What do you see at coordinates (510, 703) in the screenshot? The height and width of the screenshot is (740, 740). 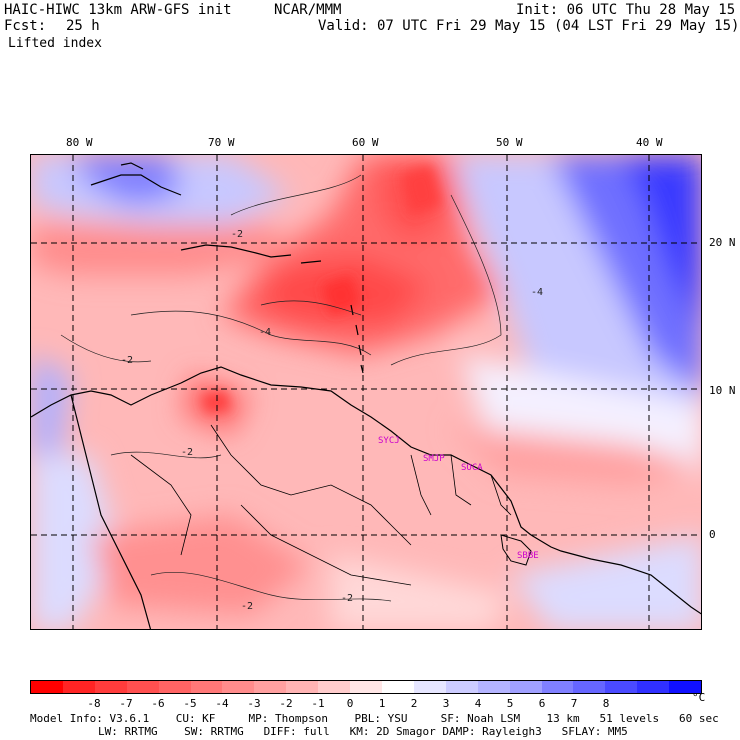 I see `colorbar-tick-label: 5` at bounding box center [510, 703].